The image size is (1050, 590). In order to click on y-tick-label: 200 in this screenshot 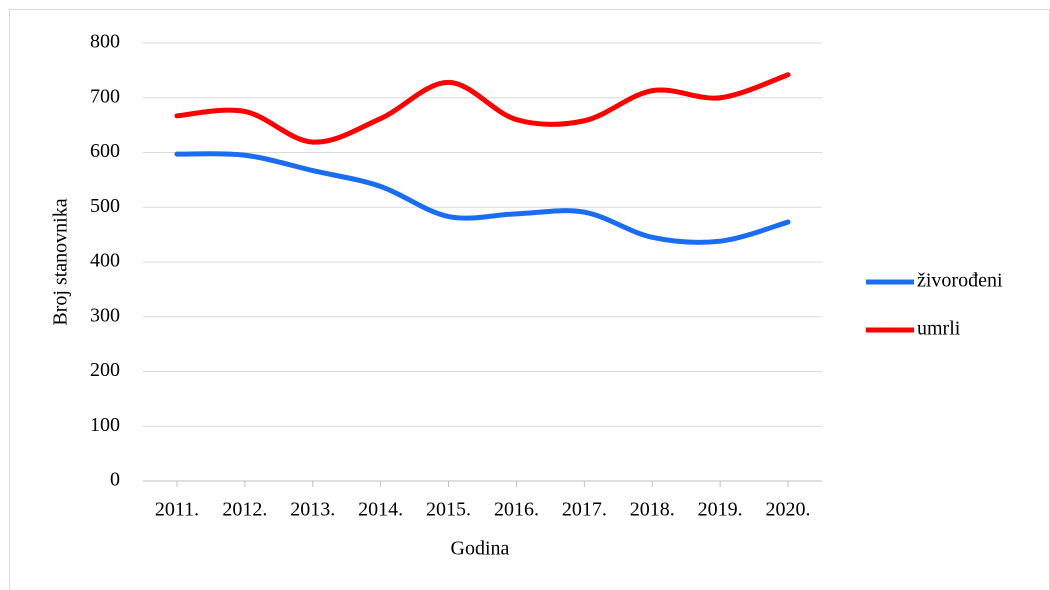, I will do `click(105, 370)`.